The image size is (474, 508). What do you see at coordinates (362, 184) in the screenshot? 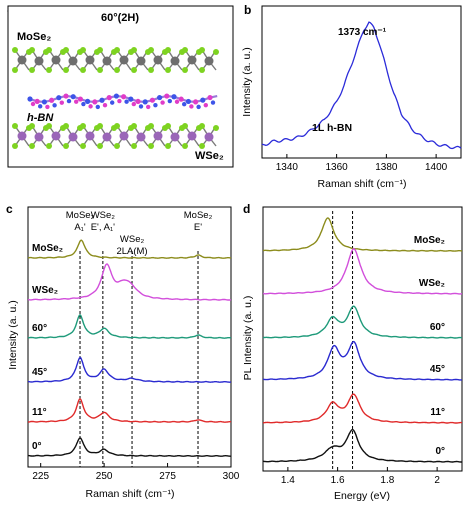
I see `panel-b-xlabel: Raman shift (cm⁻¹)` at bounding box center [362, 184].